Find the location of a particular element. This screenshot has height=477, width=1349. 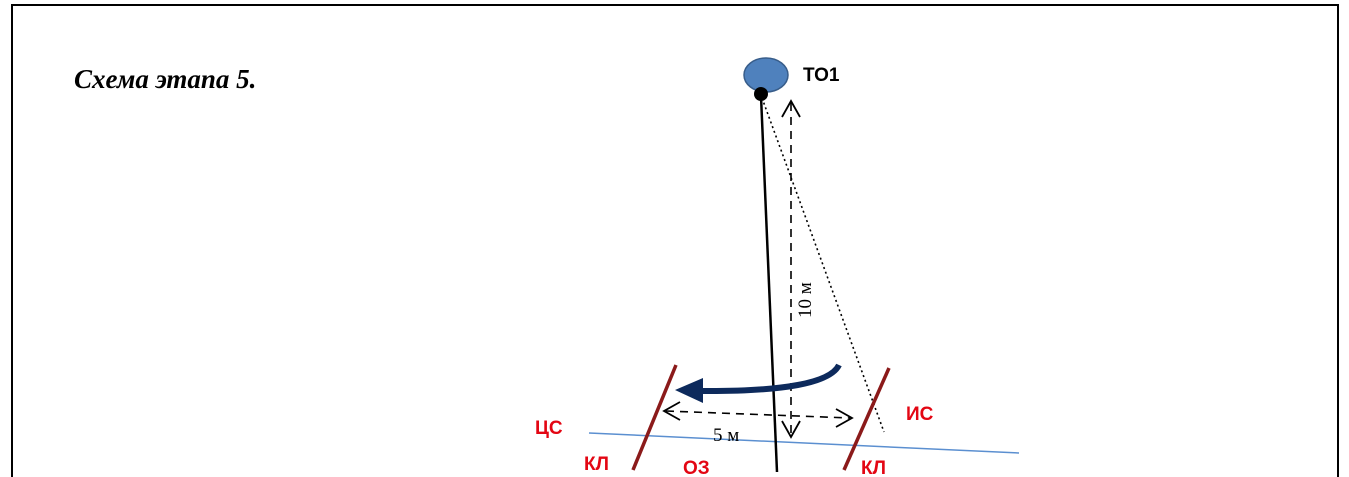

dotted-line is located at coordinates (823, 265).